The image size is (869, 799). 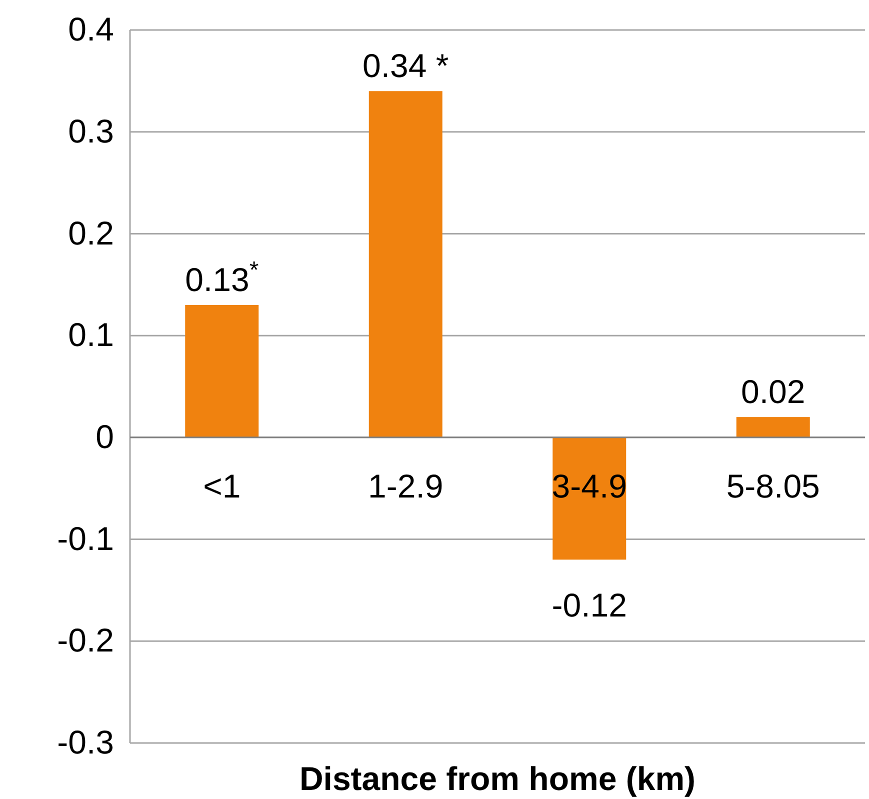 What do you see at coordinates (85, 640) in the screenshot?
I see `y-tick-label: -0.2` at bounding box center [85, 640].